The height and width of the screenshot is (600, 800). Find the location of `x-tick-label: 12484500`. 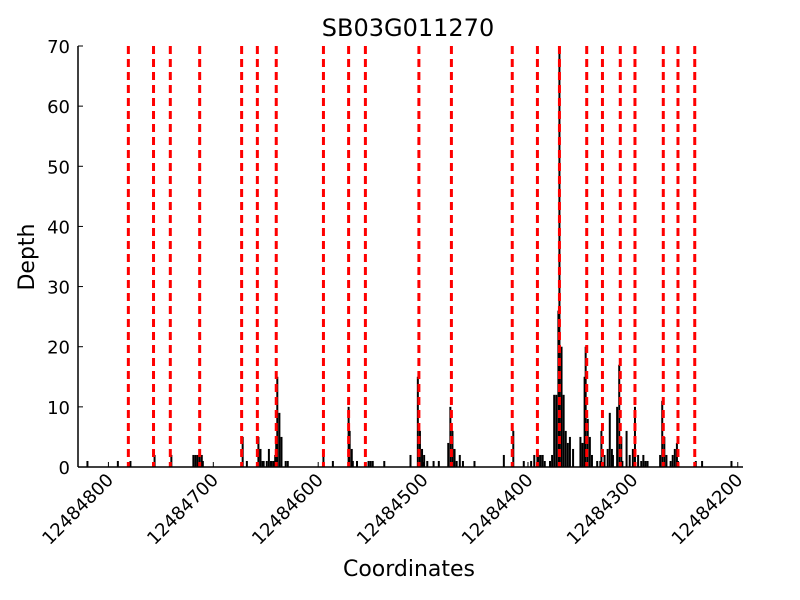

x-tick-label: 12484500 is located at coordinates (393, 510).